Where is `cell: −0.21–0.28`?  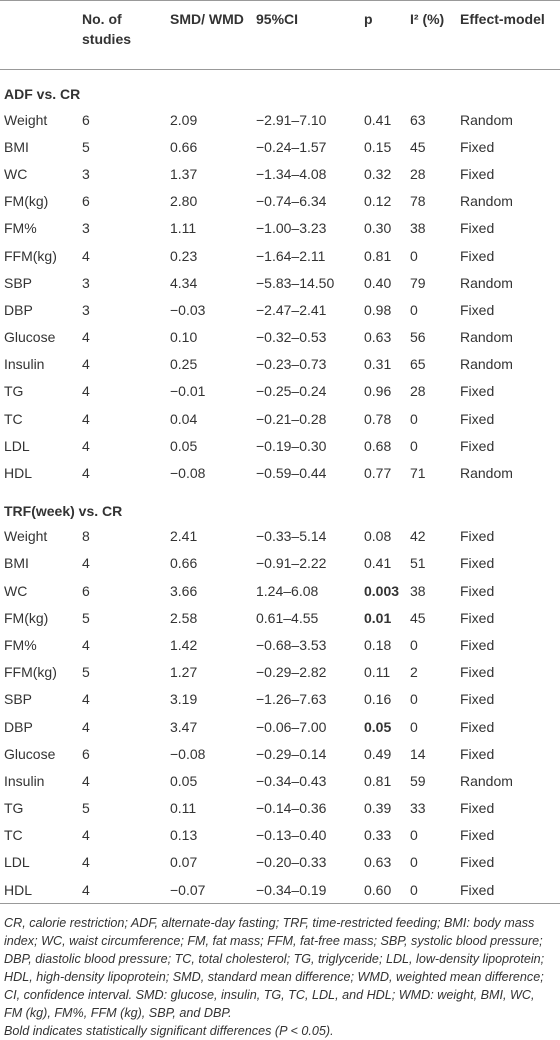 cell: −0.21–0.28 is located at coordinates (291, 418).